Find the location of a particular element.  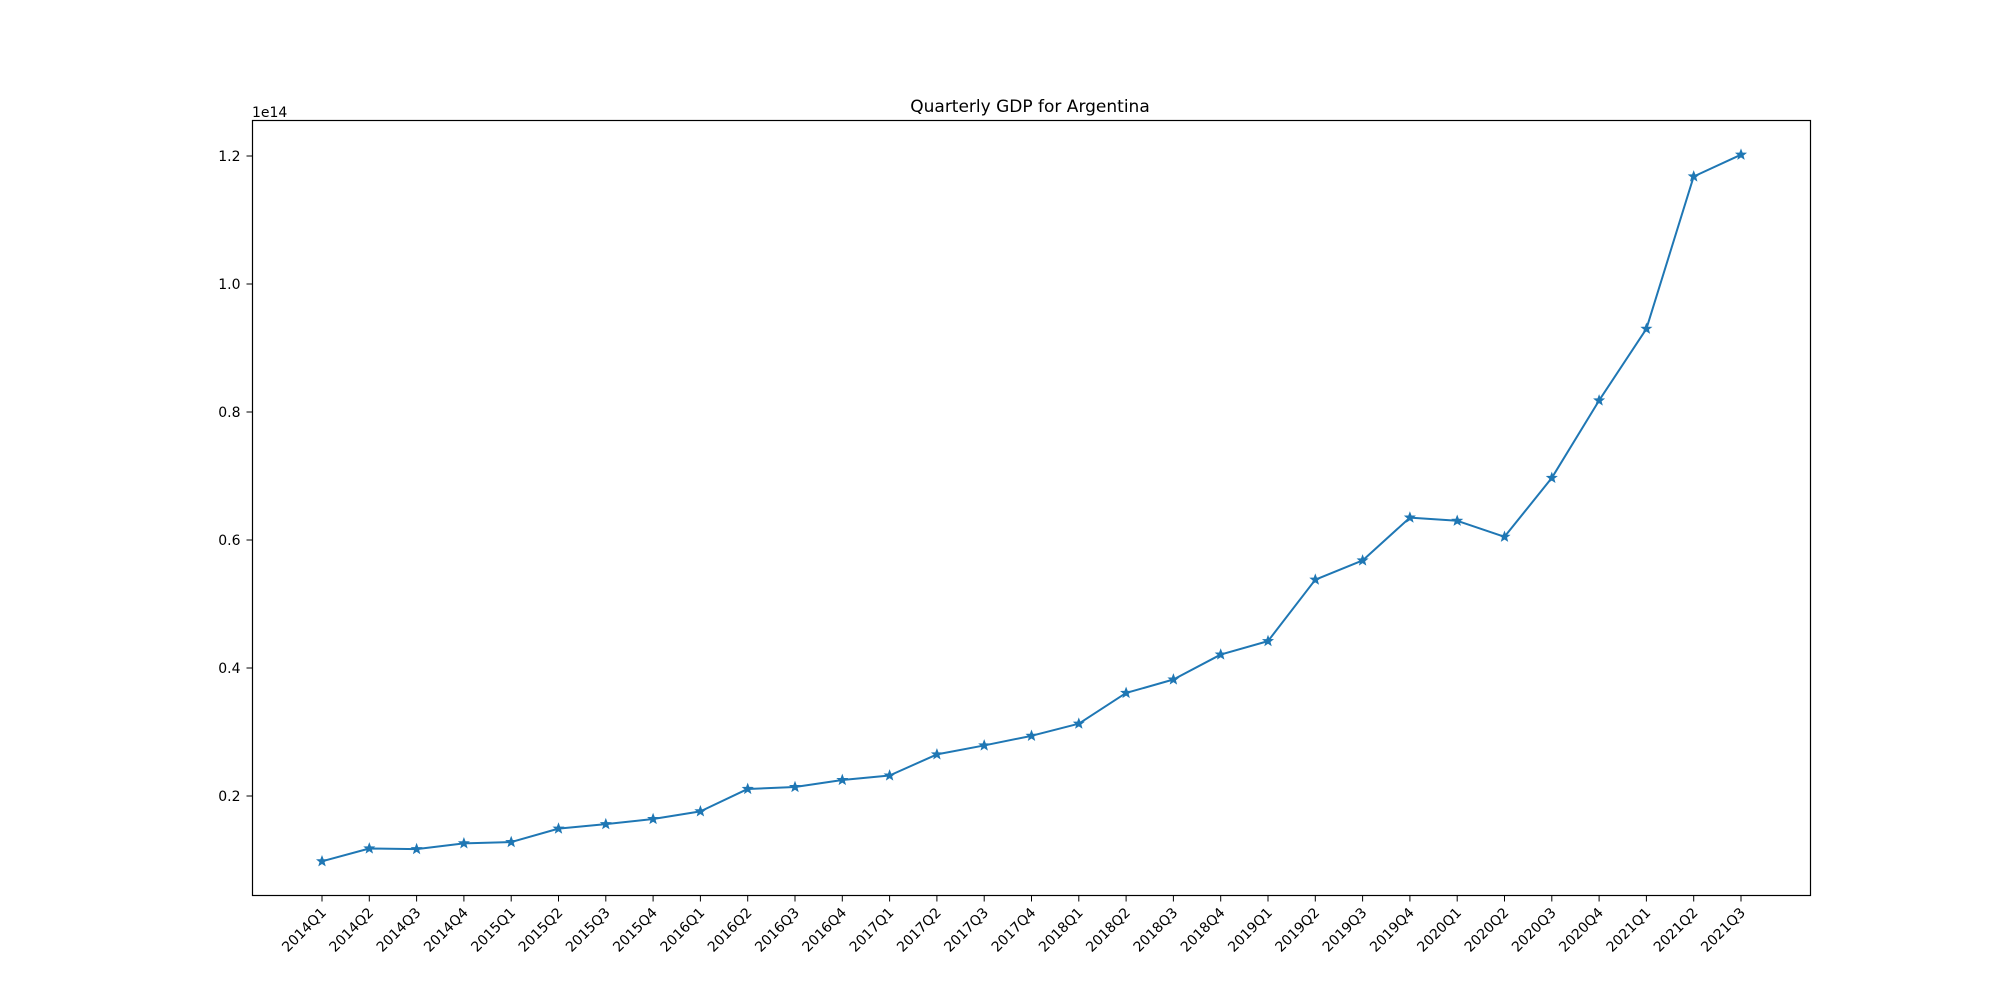

y-tick-label: 1.2 is located at coordinates (229, 157).